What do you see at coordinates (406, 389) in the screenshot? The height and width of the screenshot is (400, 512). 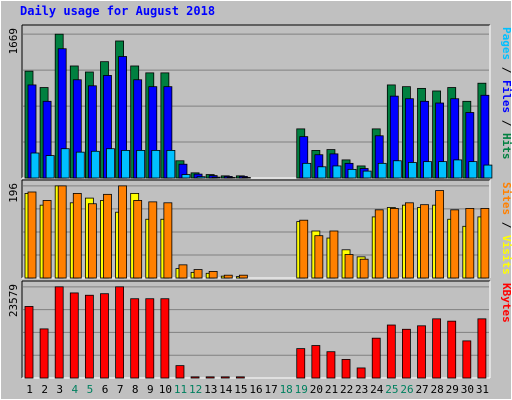 I see `x-tick-label: 26` at bounding box center [406, 389].